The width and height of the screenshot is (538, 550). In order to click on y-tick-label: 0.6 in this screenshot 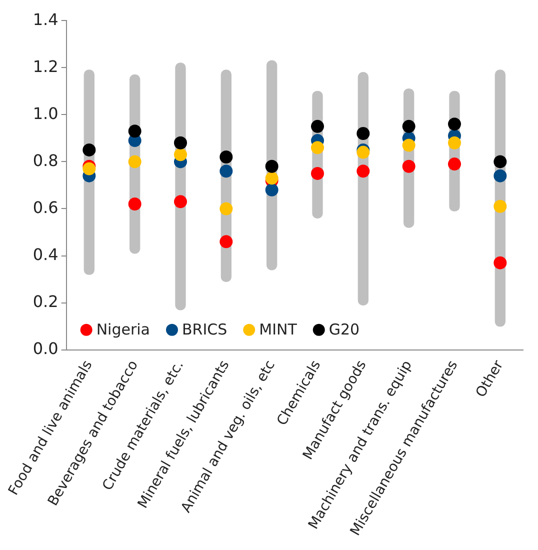, I will do `click(45, 207)`.